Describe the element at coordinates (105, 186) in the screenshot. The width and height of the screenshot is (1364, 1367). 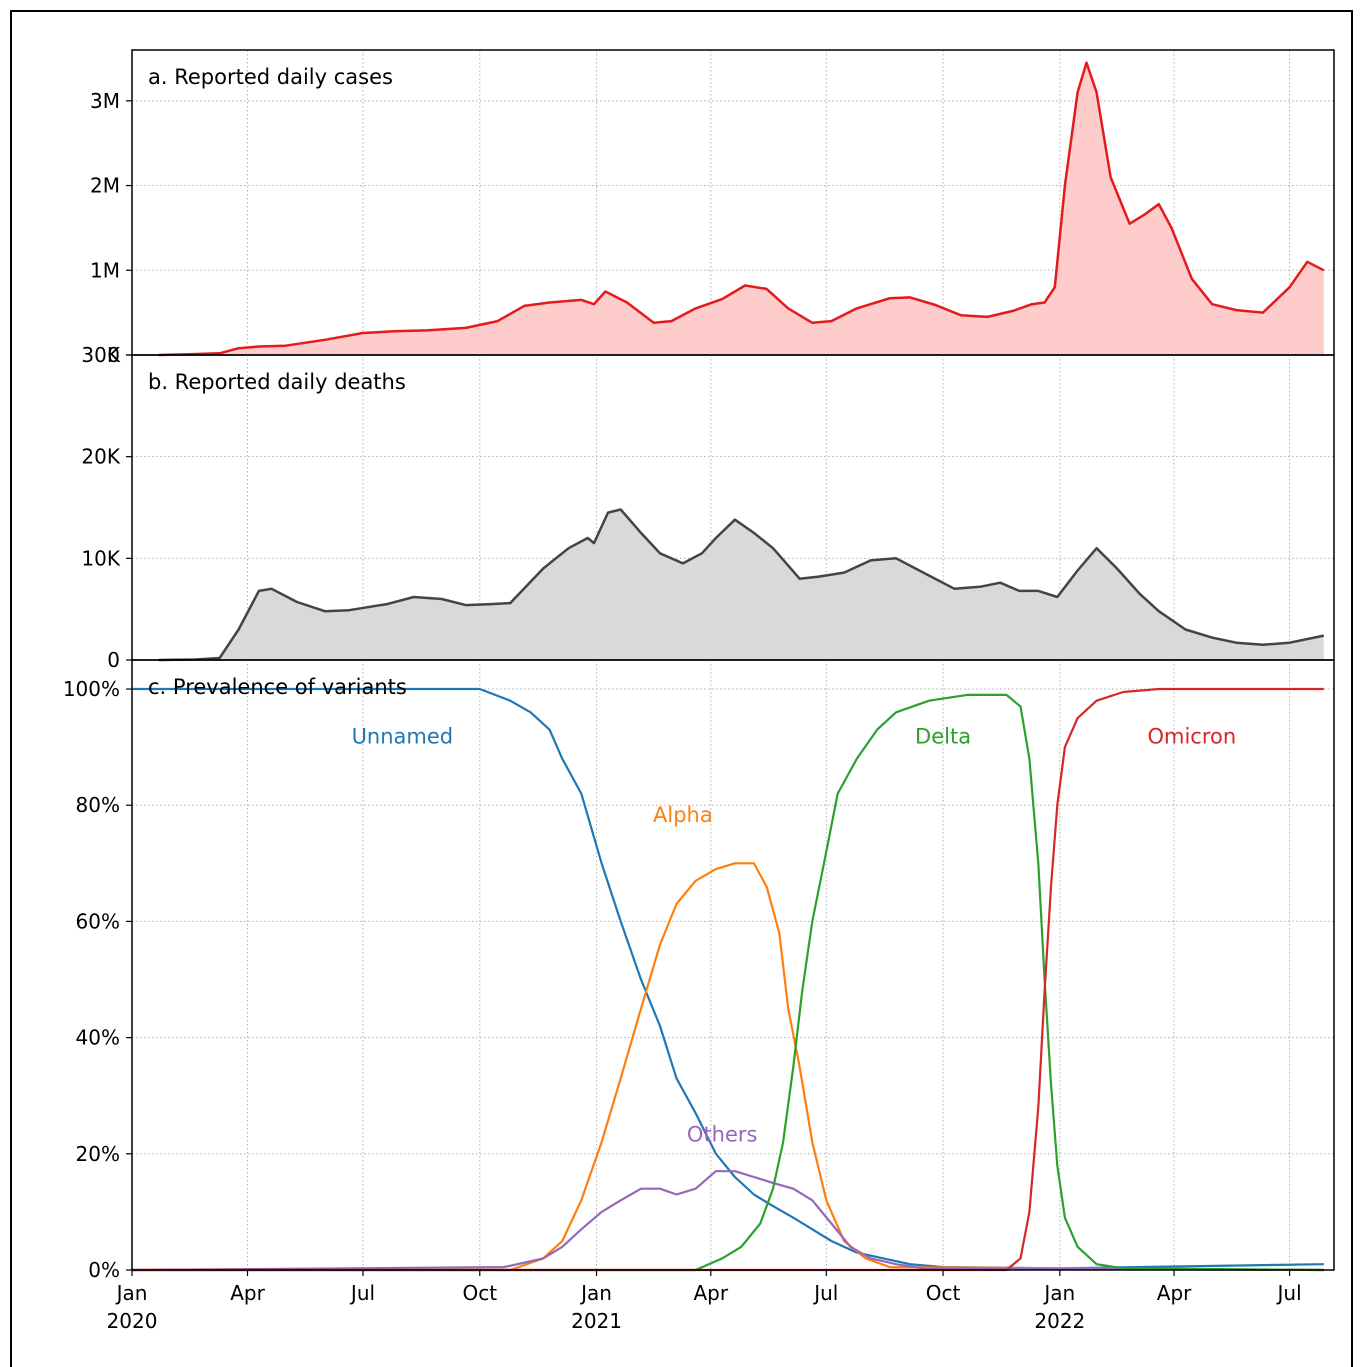
I see `y-tick-label: 2M` at that location.